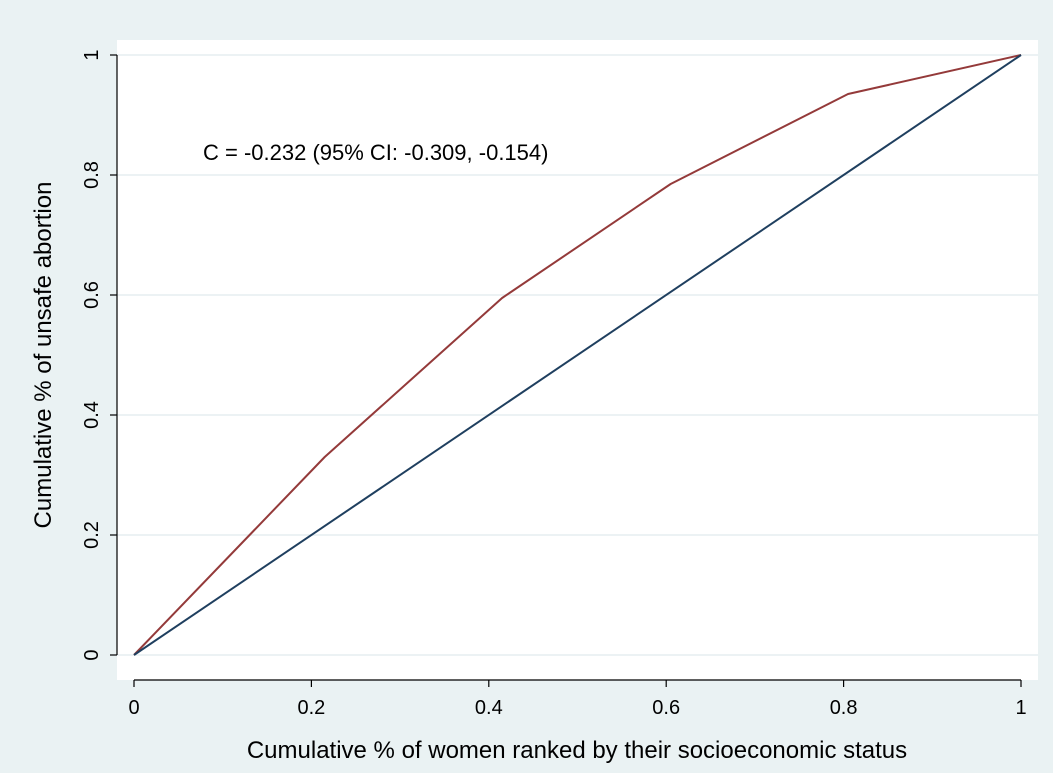 Image resolution: width=1053 pixels, height=773 pixels. Describe the element at coordinates (92, 415) in the screenshot. I see `y-tick-label-2: 0.4` at that location.